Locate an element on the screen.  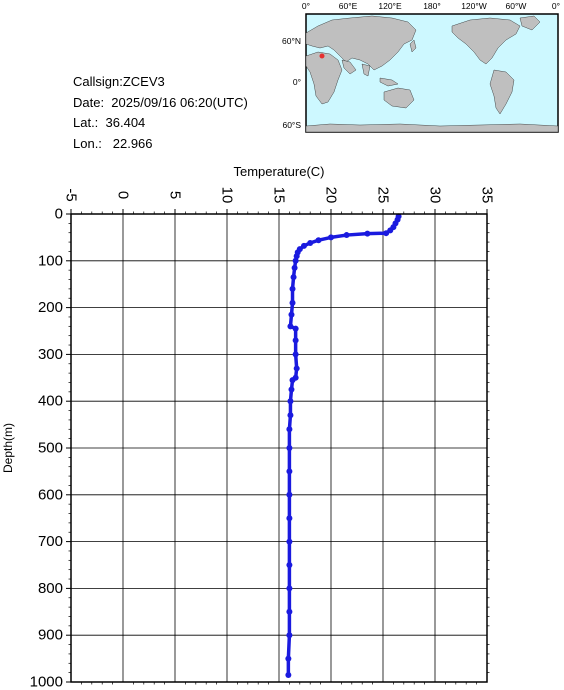
map-lon-label: 180° is located at coordinates (432, 6).